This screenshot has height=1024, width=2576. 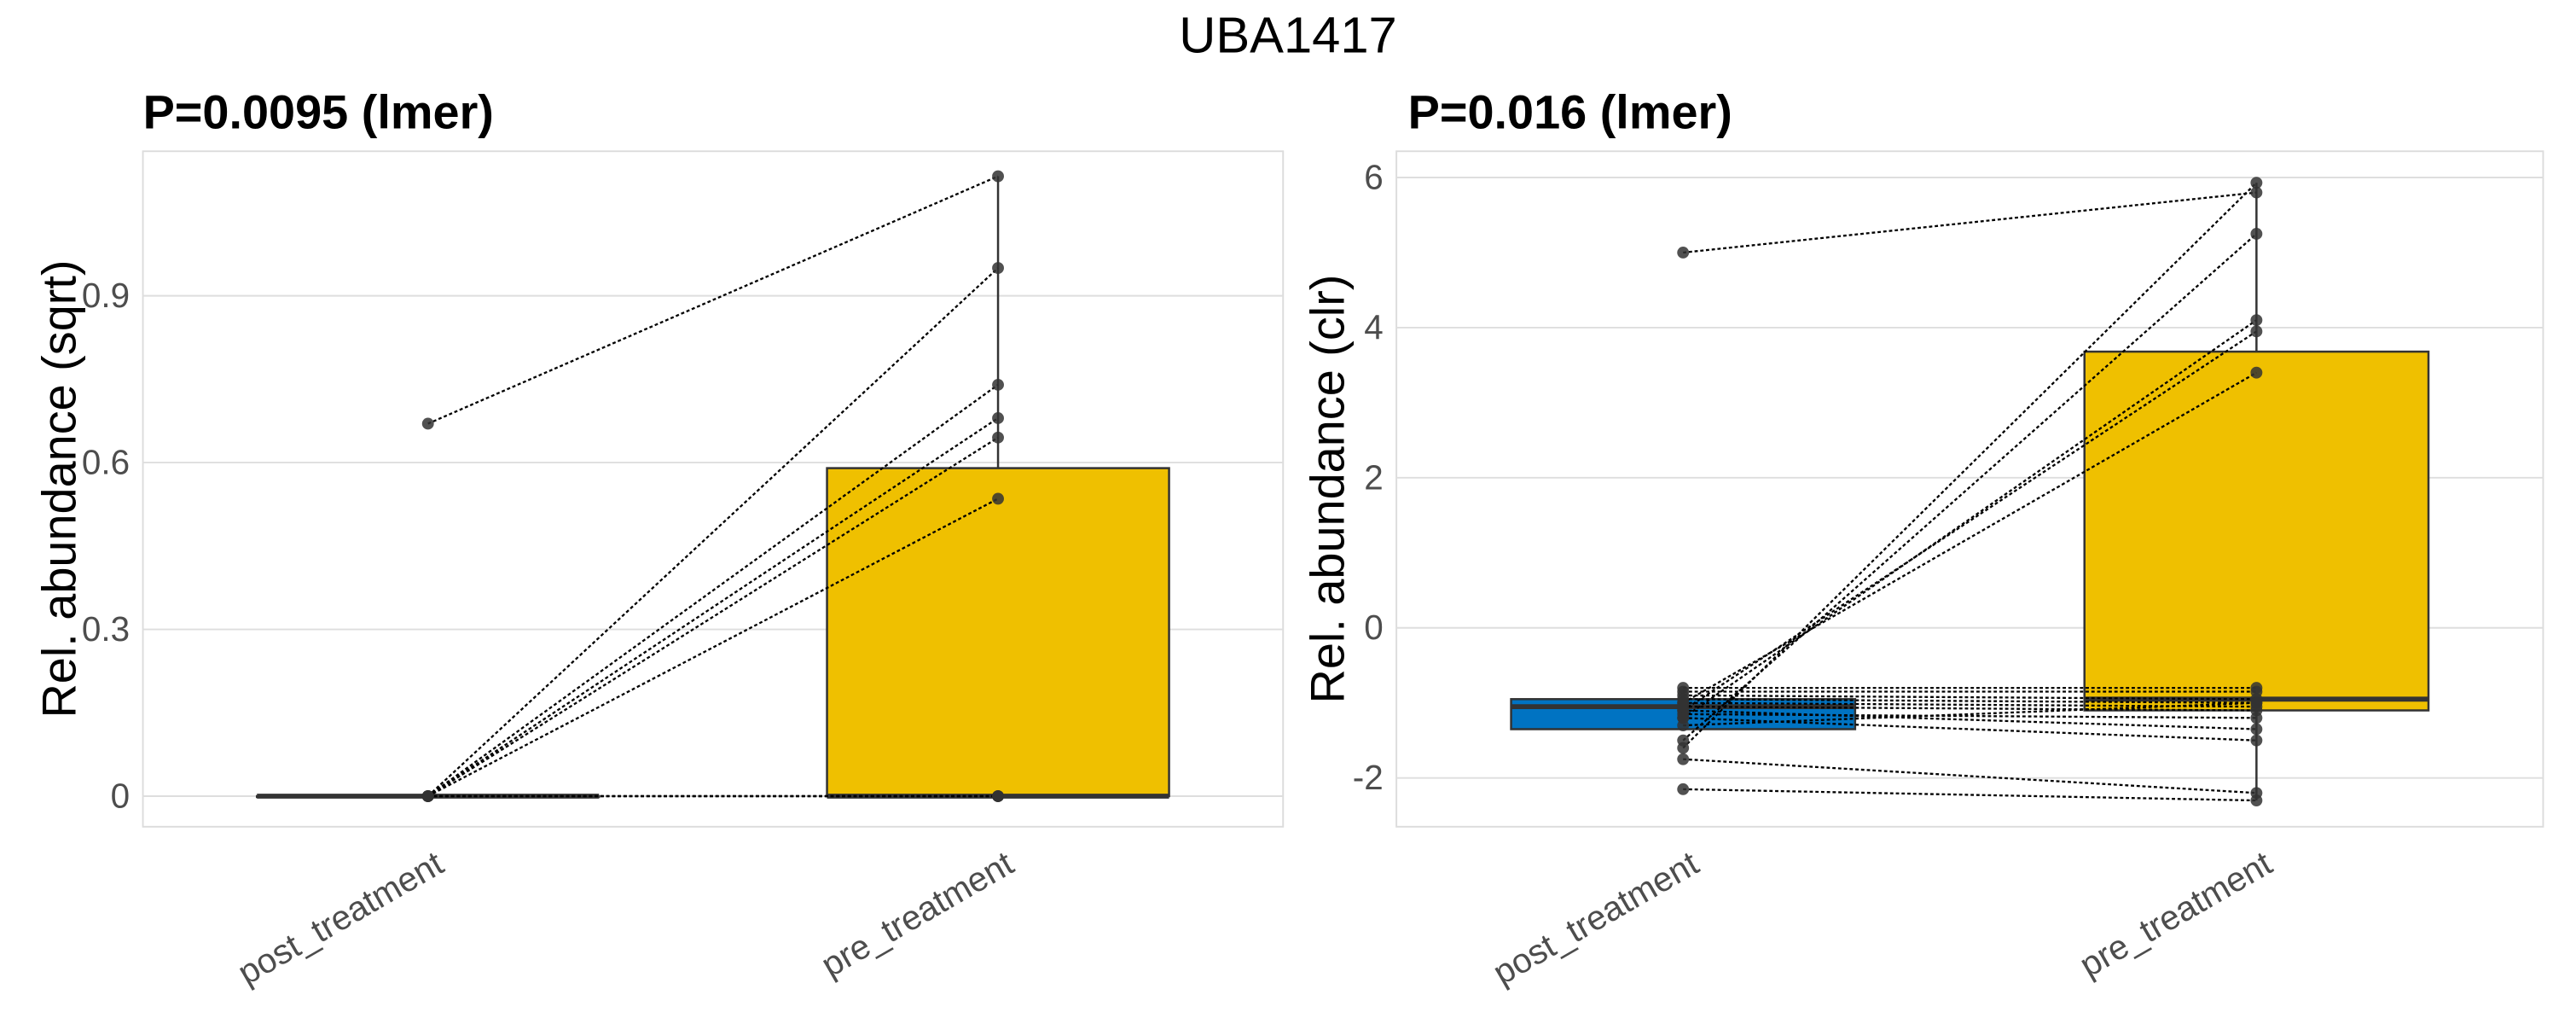 I want to click on y-tick-label: 4, so click(x=1374, y=326).